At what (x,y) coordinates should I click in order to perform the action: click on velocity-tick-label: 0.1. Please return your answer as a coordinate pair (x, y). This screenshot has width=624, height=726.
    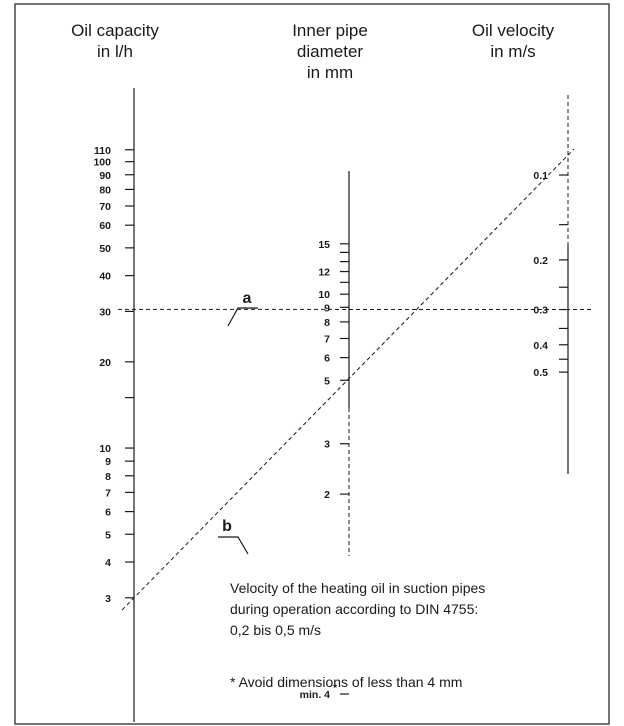
    Looking at the image, I should click on (540, 176).